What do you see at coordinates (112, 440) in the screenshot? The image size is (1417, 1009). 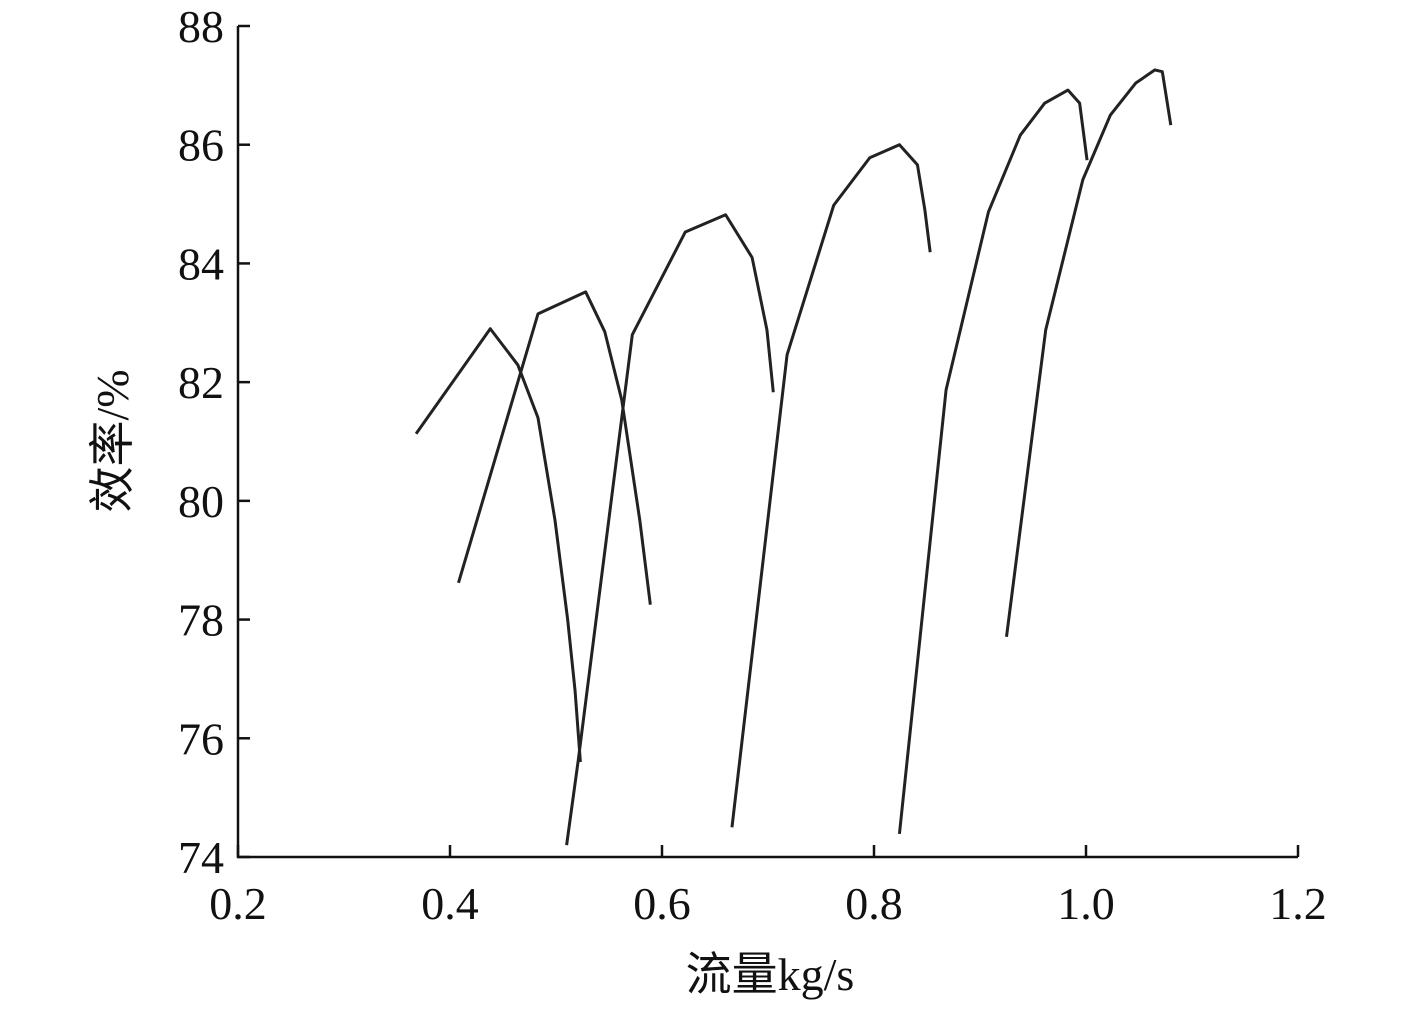 I see `y-axis-label: 效率/%` at bounding box center [112, 440].